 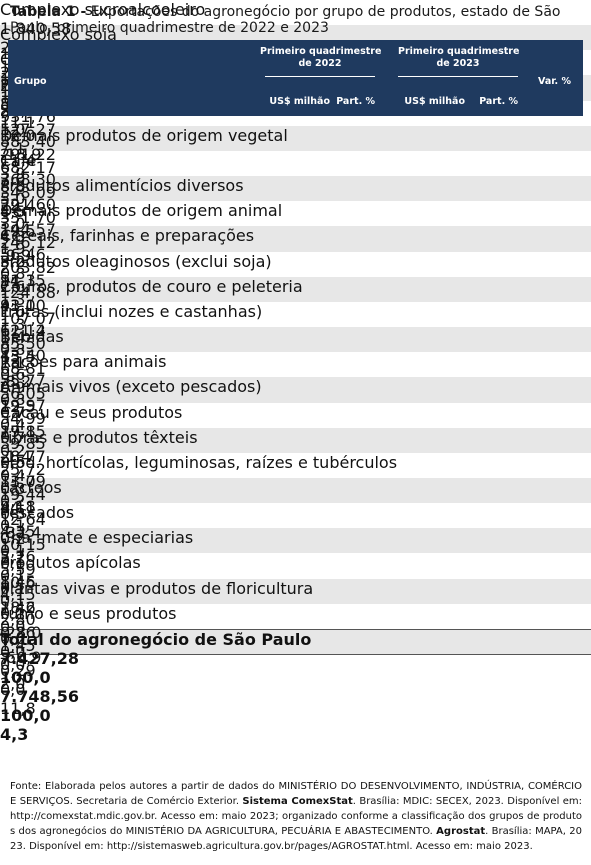 What do you see at coordinates (13, 450) in the screenshot?
I see `share-2022: 0,2` at bounding box center [13, 450].